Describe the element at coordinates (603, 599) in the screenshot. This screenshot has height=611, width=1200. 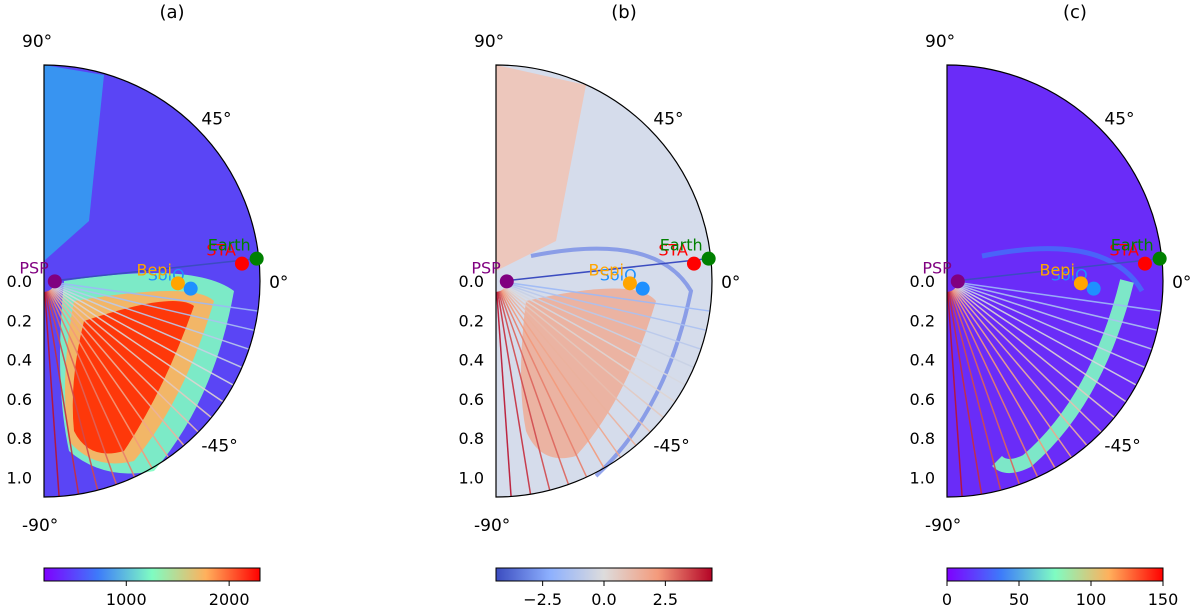
I see `colorbar-tick-label: 0.0` at that location.